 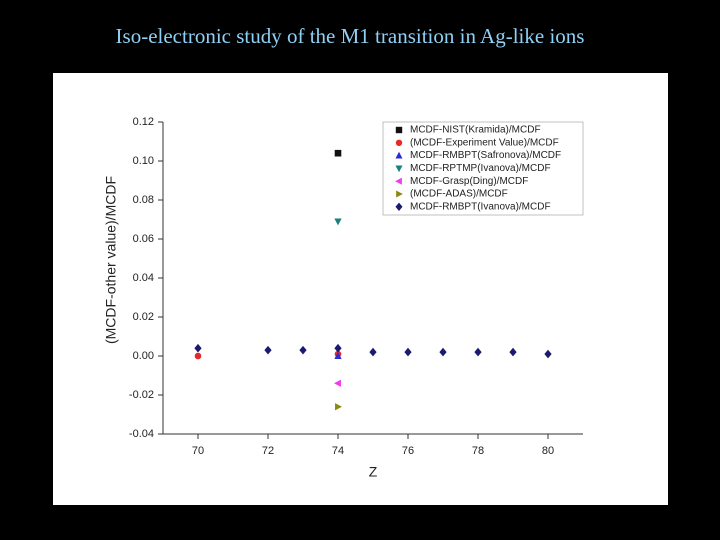 I want to click on y-axis-label: (MCDF-other value)/MCDF, so click(x=111, y=260).